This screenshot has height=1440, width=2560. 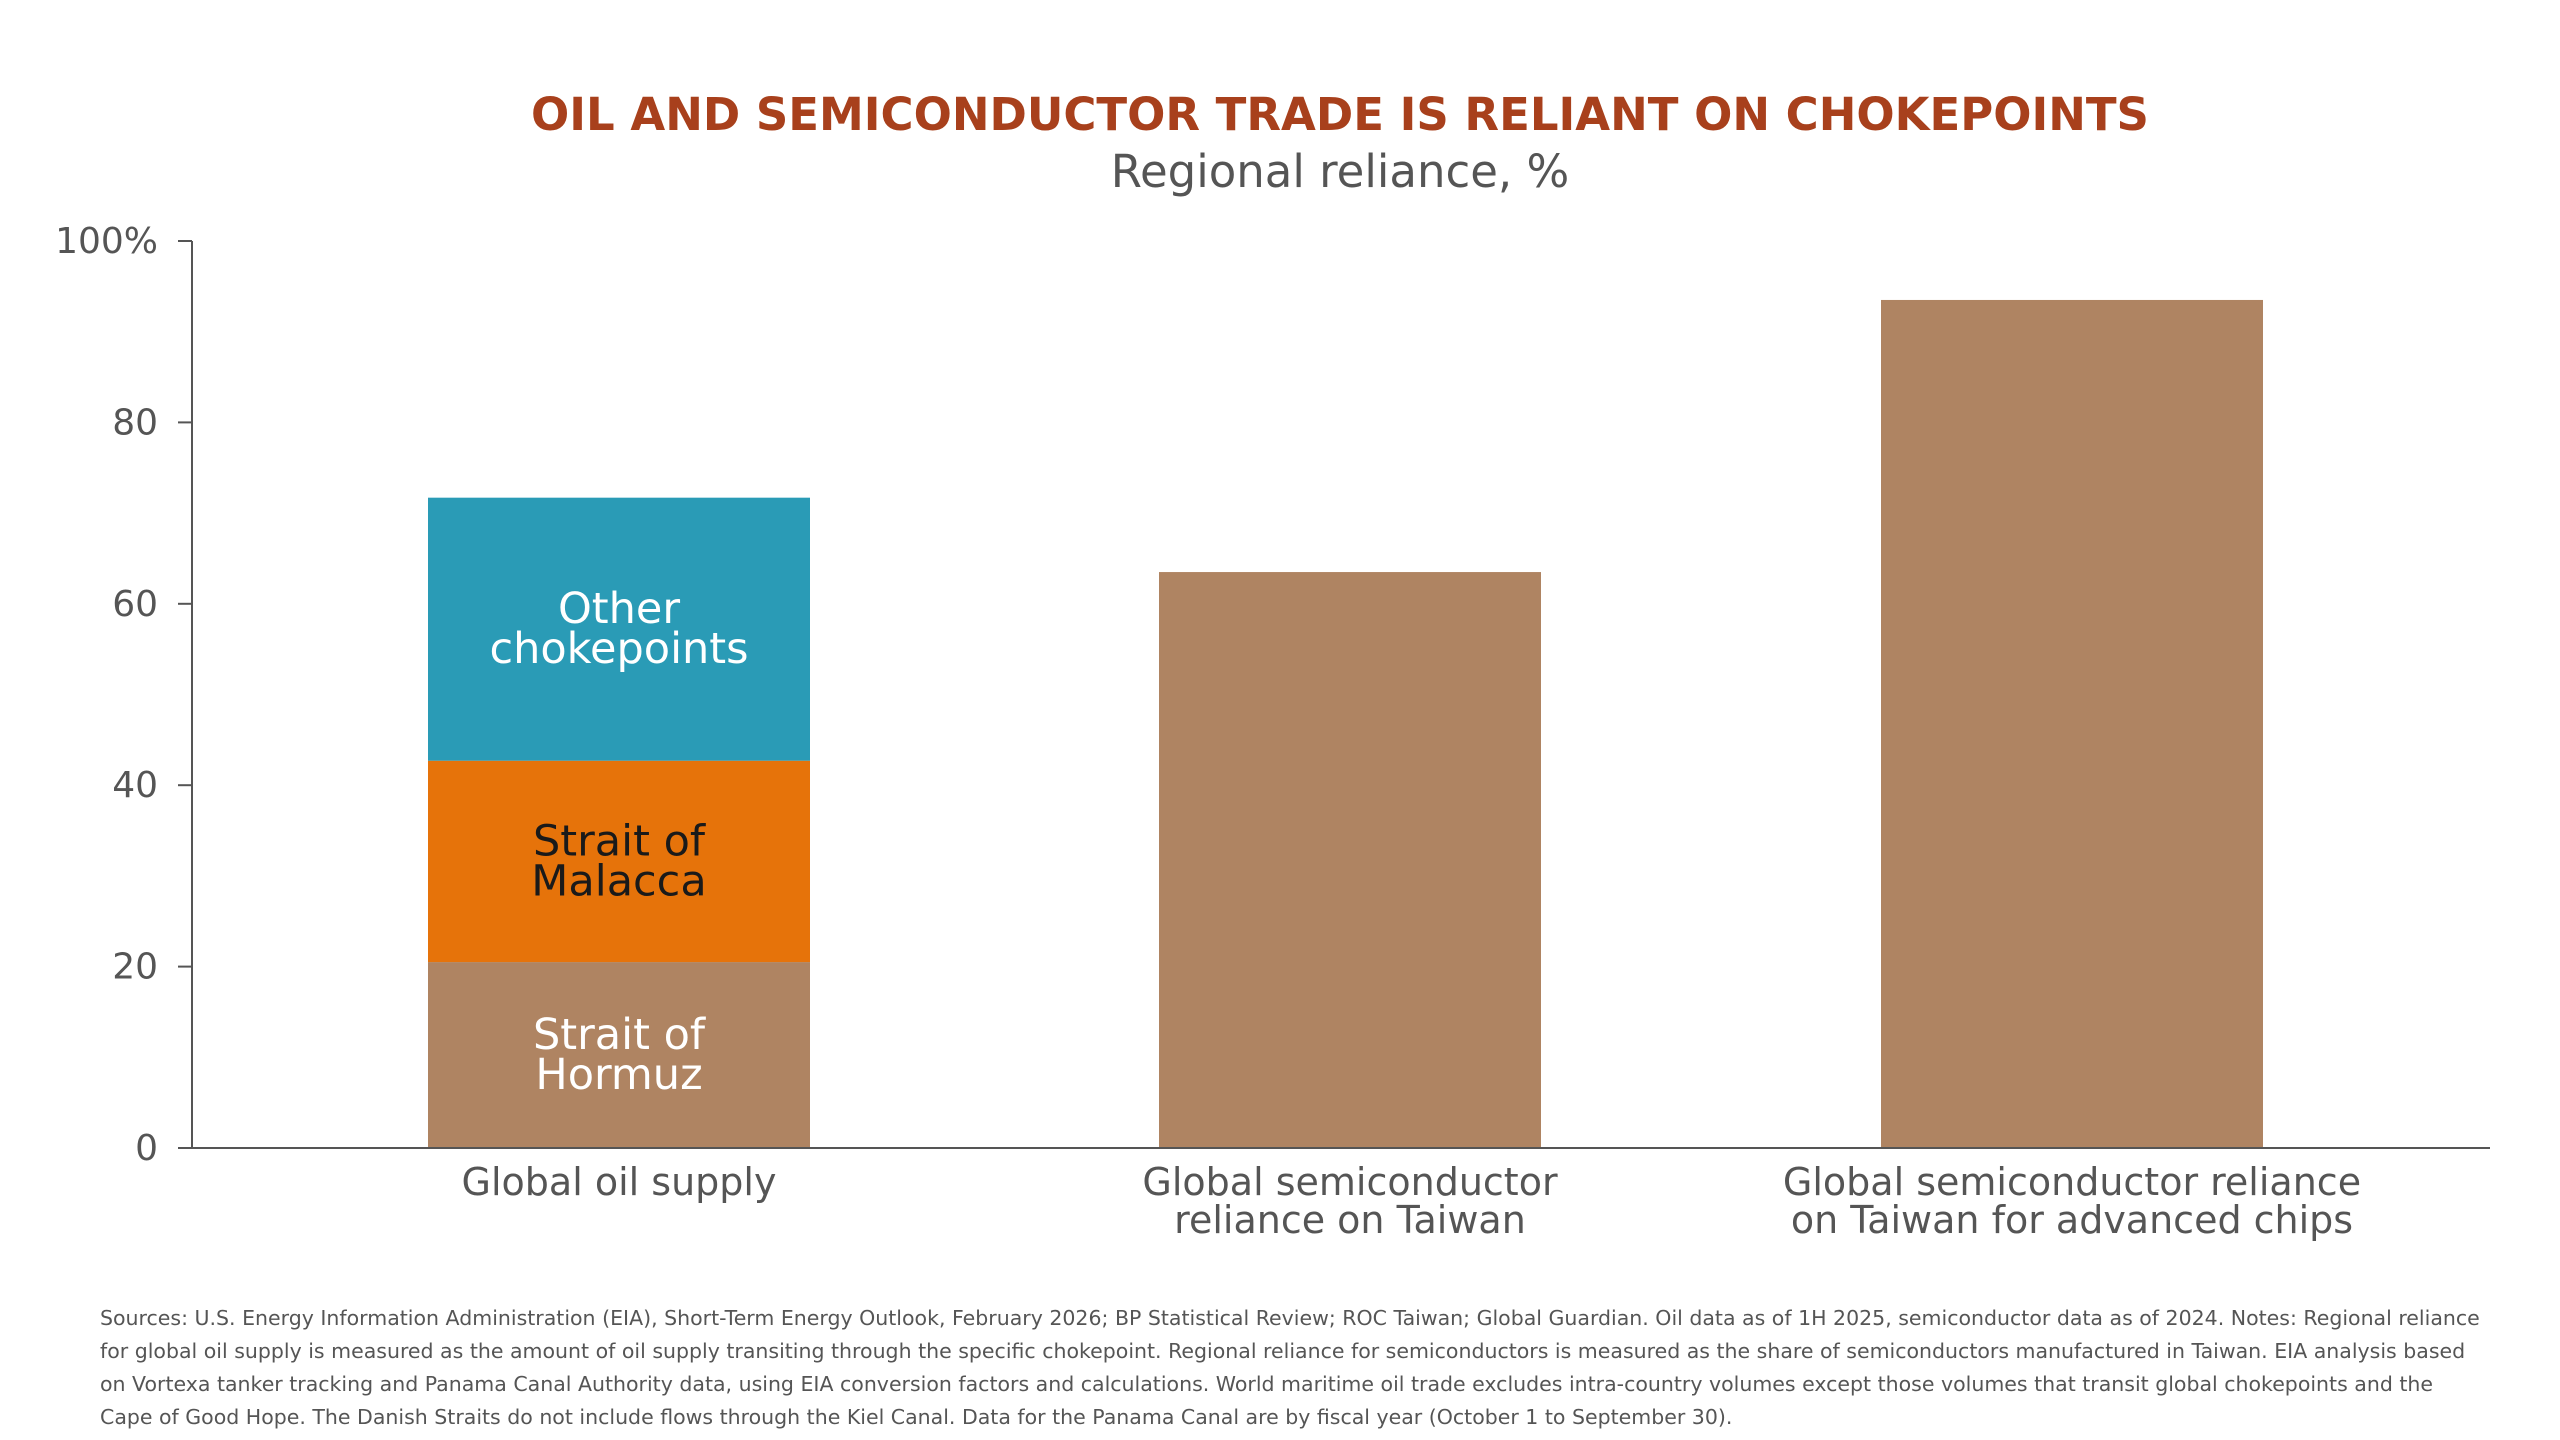 What do you see at coordinates (135, 967) in the screenshot?
I see `y-tick-label: 20` at bounding box center [135, 967].